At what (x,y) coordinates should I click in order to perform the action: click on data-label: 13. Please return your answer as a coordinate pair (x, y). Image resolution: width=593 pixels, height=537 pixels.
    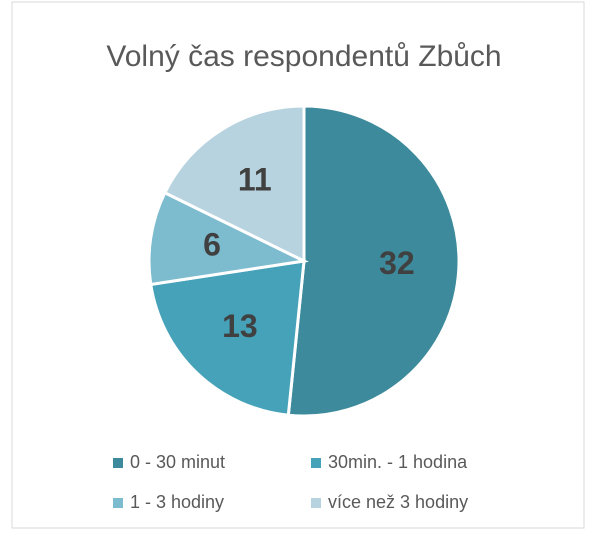
    Looking at the image, I should click on (240, 326).